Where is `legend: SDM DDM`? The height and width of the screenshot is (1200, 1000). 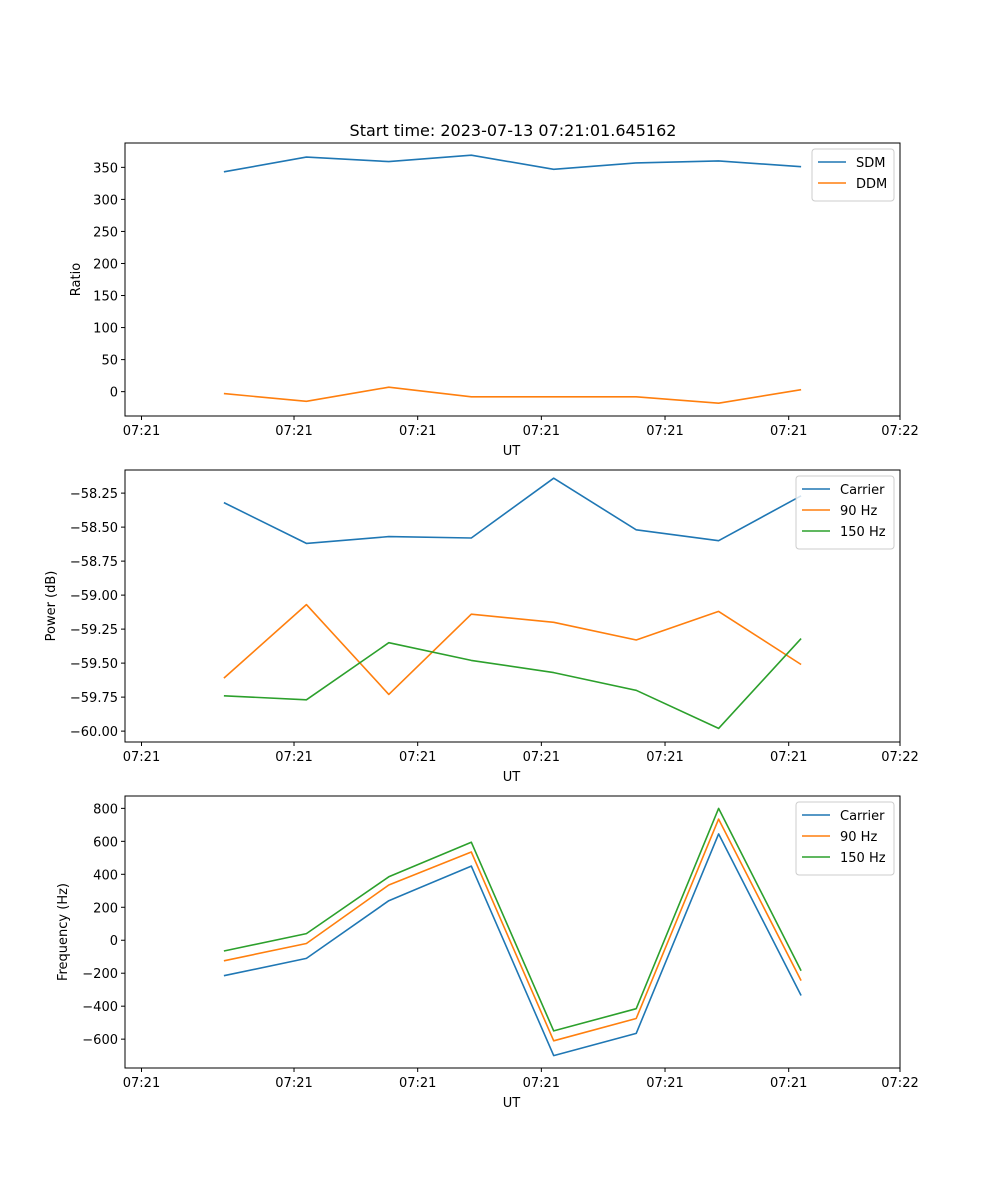 legend: SDM DDM is located at coordinates (853, 175).